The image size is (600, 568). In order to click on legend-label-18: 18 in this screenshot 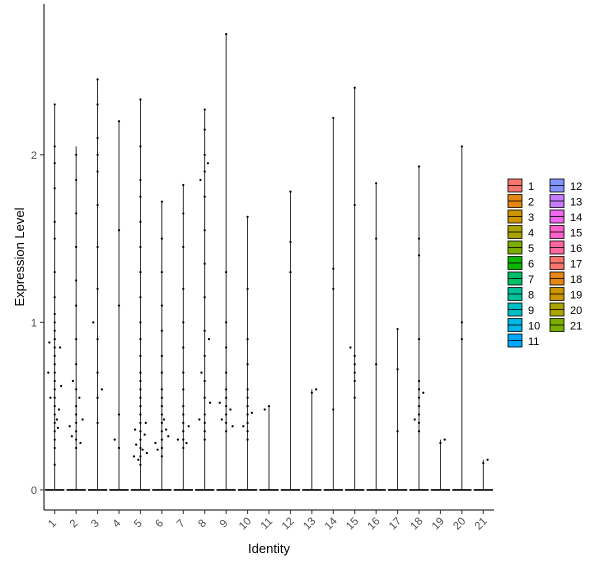, I will do `click(576, 280)`.